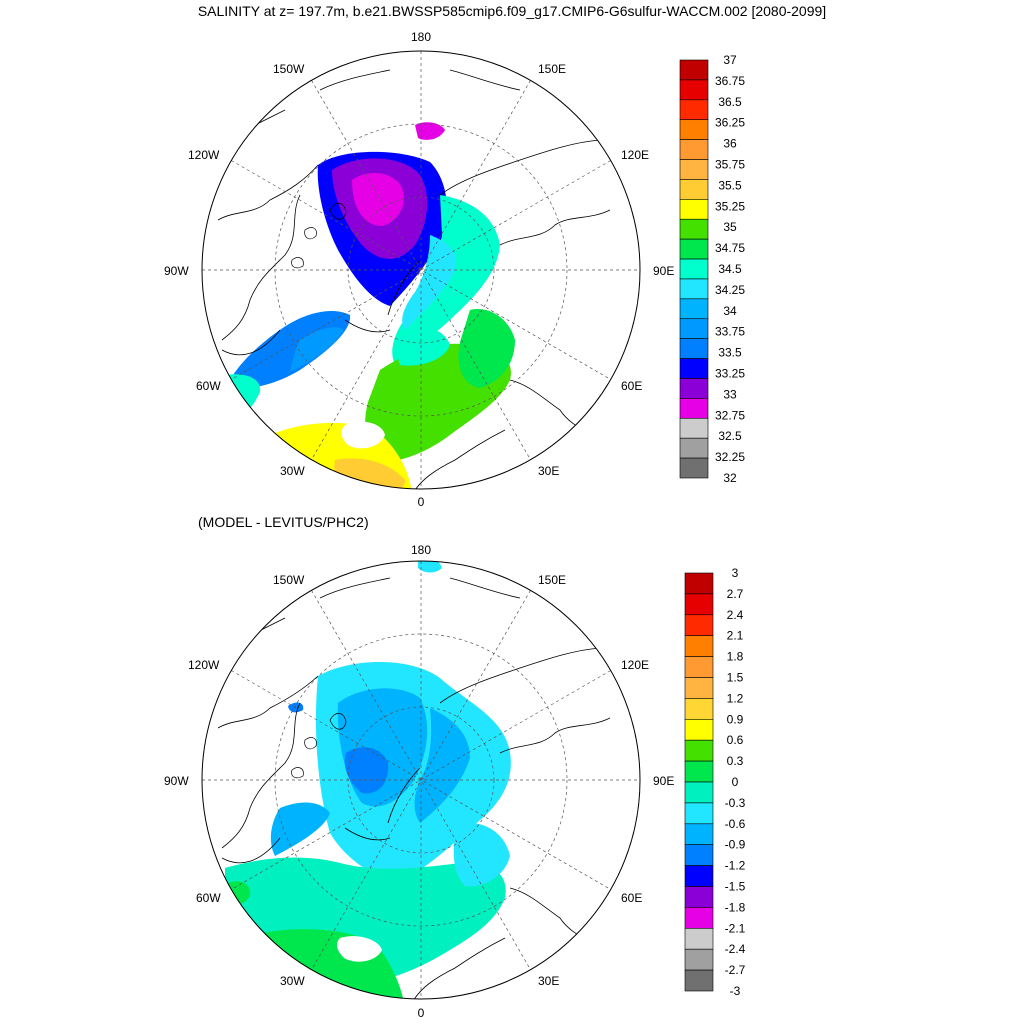  Describe the element at coordinates (735, 657) in the screenshot. I see `difference-colorbar-label: 1.8` at that location.